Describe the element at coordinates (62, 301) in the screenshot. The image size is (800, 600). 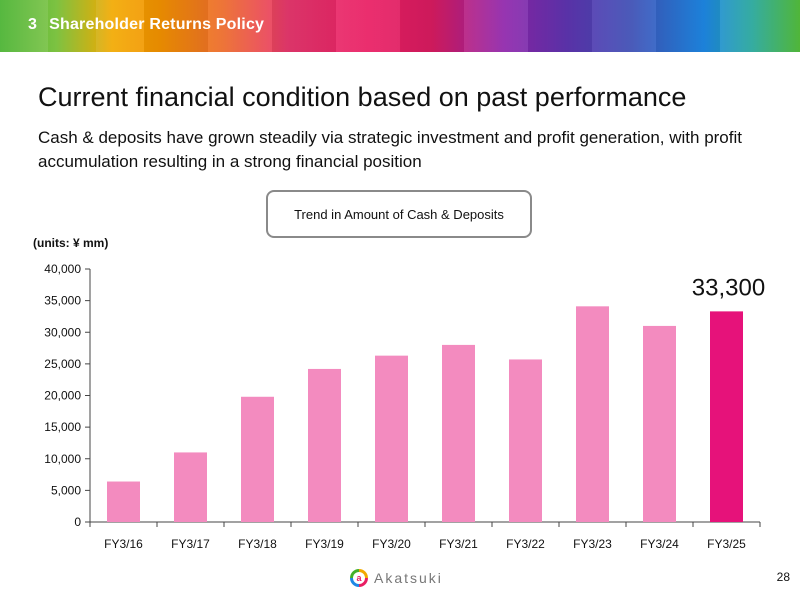
I see `y-tick-label: 35,000` at that location.